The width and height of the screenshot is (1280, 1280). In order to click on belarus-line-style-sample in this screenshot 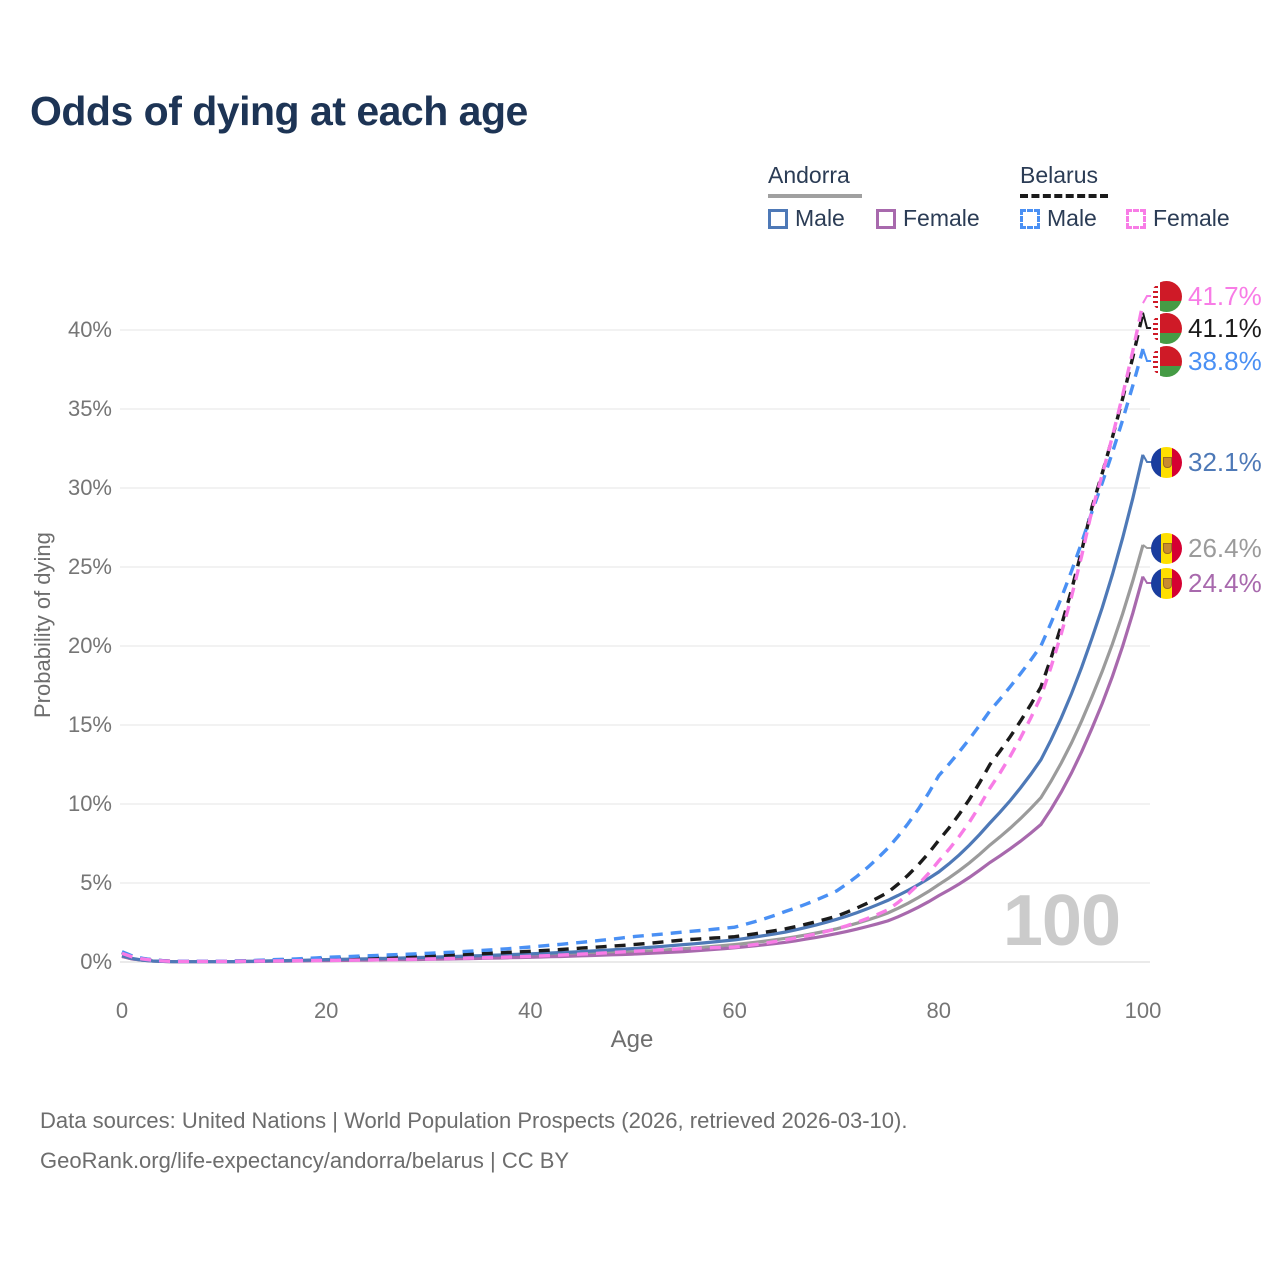, I will do `click(1064, 196)`.